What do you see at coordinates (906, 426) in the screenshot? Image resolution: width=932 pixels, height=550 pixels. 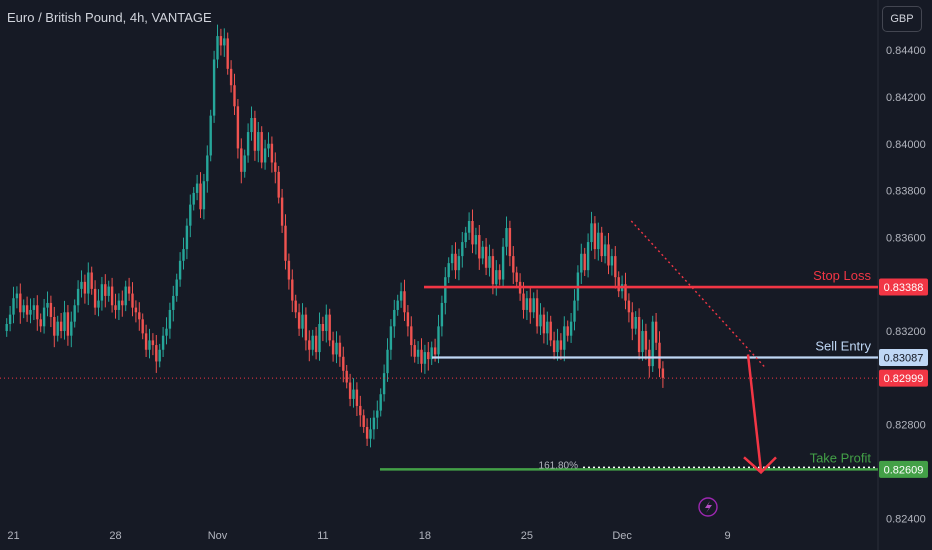 I see `y-tick-label: 0.82800` at bounding box center [906, 426].